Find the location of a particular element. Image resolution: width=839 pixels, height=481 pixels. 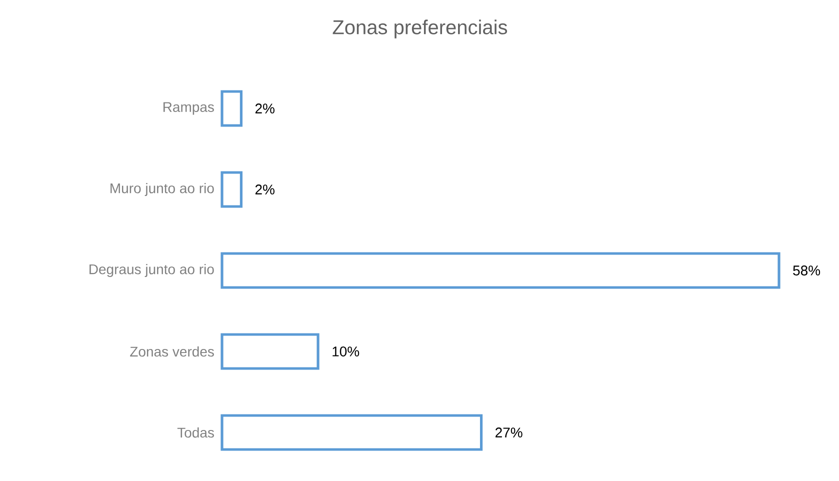

data-label: 27% is located at coordinates (509, 433).